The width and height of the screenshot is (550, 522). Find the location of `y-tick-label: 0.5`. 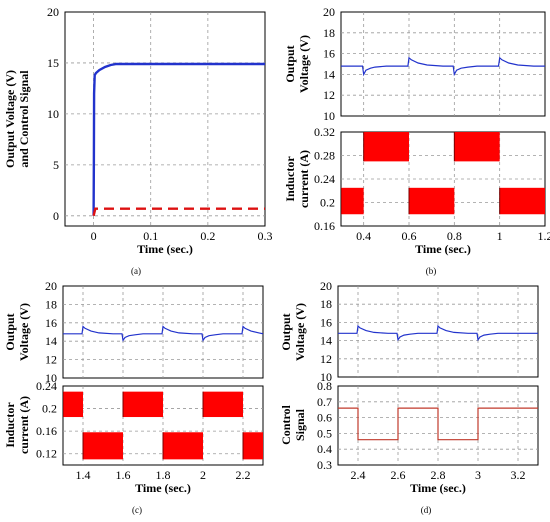

y-tick-label: 0.5 is located at coordinates (324, 433).